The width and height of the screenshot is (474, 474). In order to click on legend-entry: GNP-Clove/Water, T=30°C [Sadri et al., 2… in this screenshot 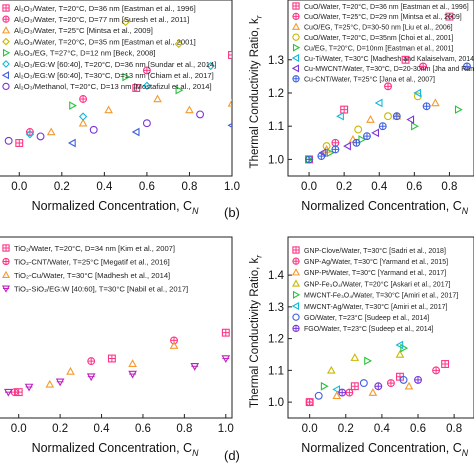, I will do `click(375, 251)`.